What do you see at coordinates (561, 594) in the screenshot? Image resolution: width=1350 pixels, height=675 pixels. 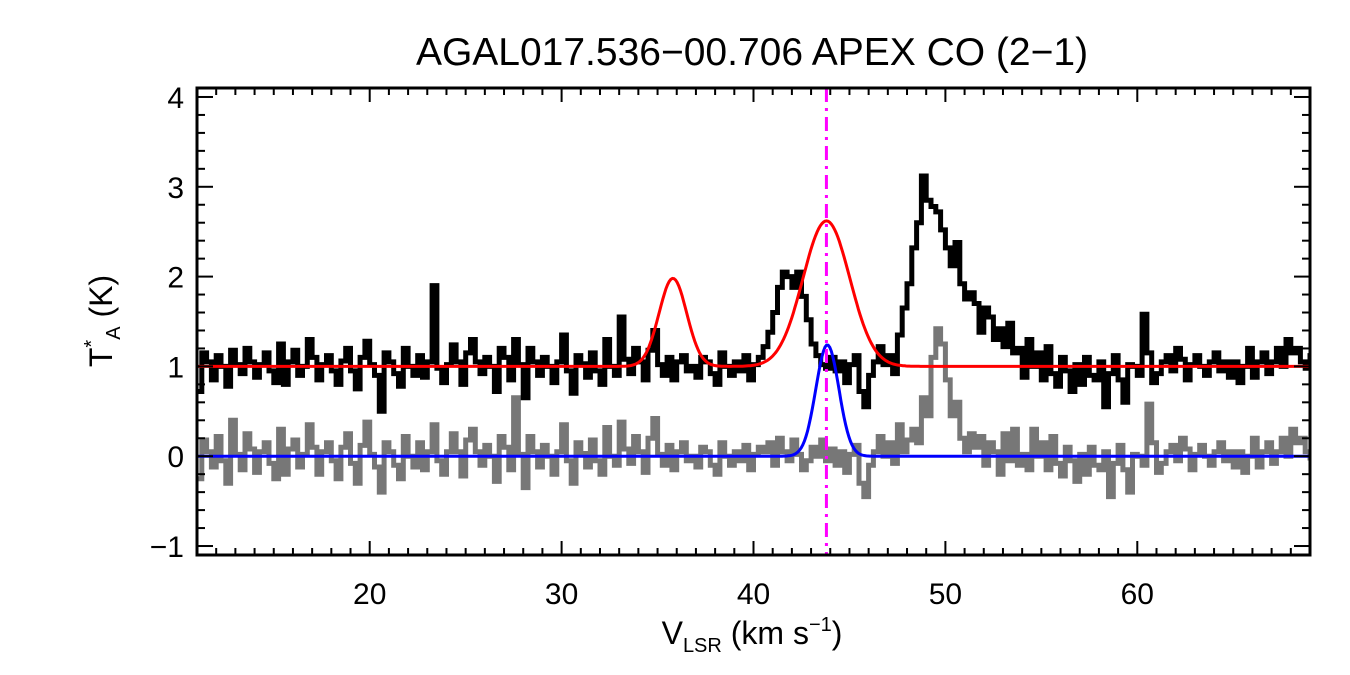 I see `x-tick-label: 30` at bounding box center [561, 594].